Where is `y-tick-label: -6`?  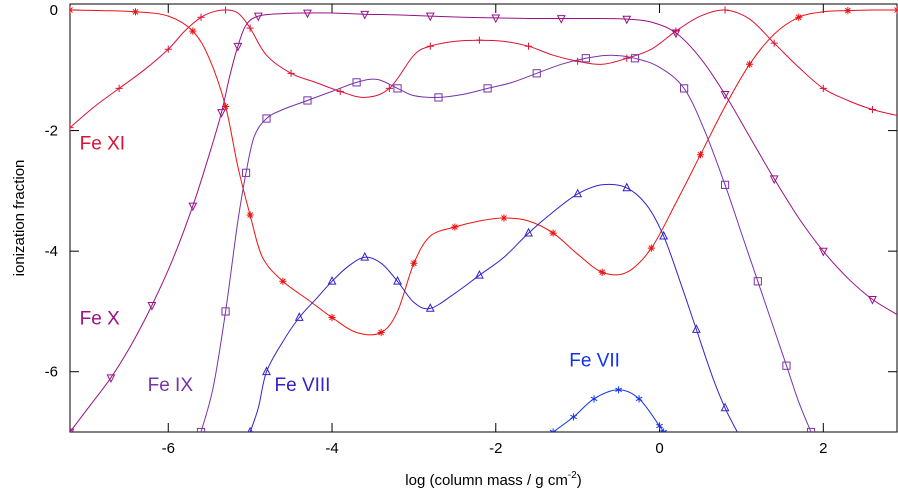 y-tick-label: -6 is located at coordinates (51, 372).